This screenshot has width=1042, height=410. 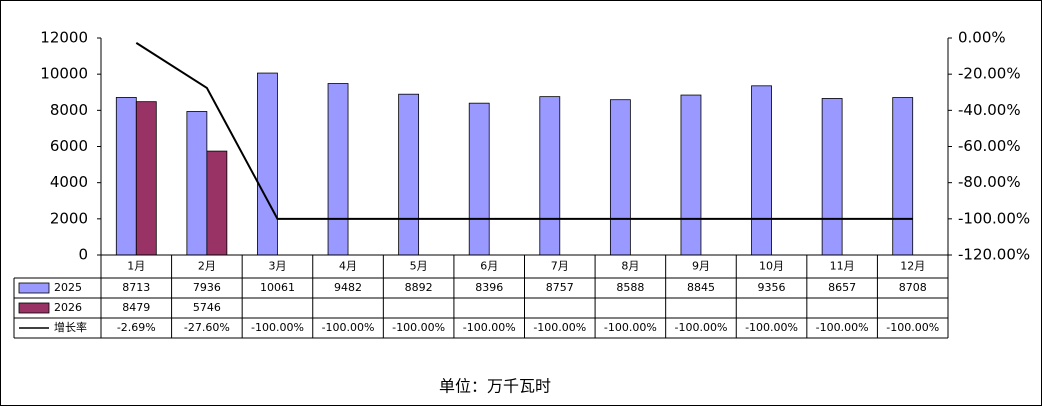 What do you see at coordinates (69, 146) in the screenshot?
I see `y-tick-label: 6000` at bounding box center [69, 146].